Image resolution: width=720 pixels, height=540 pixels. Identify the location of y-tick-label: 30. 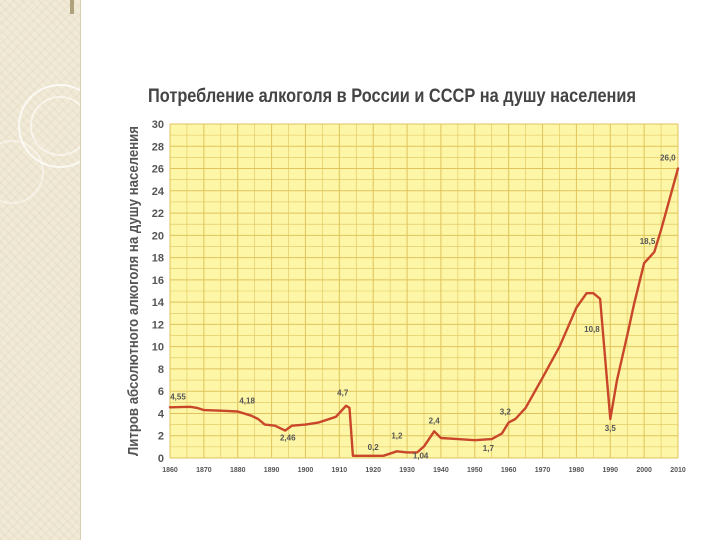
(158, 125).